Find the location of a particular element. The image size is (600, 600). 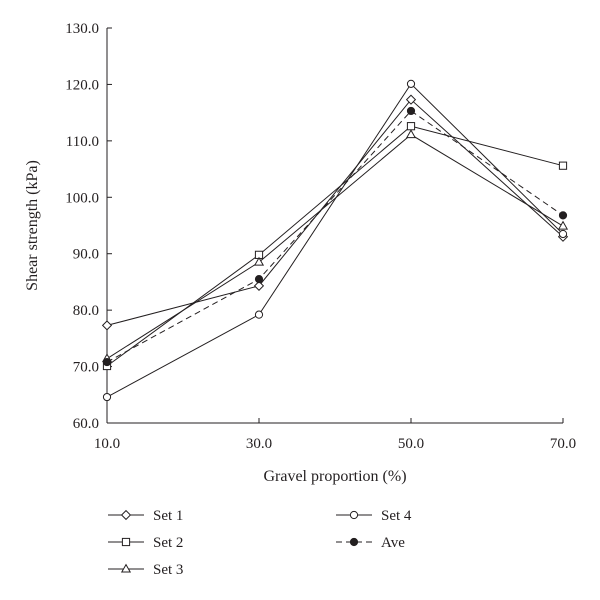

y-tick-label: 100.0 is located at coordinates (82, 198).